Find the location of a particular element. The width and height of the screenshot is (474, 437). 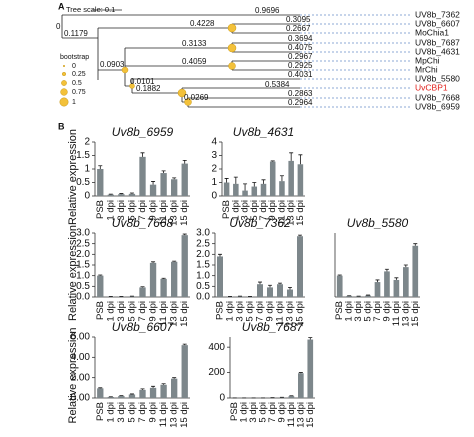

leaf-label: UV8b_6607 is located at coordinates (437, 23).